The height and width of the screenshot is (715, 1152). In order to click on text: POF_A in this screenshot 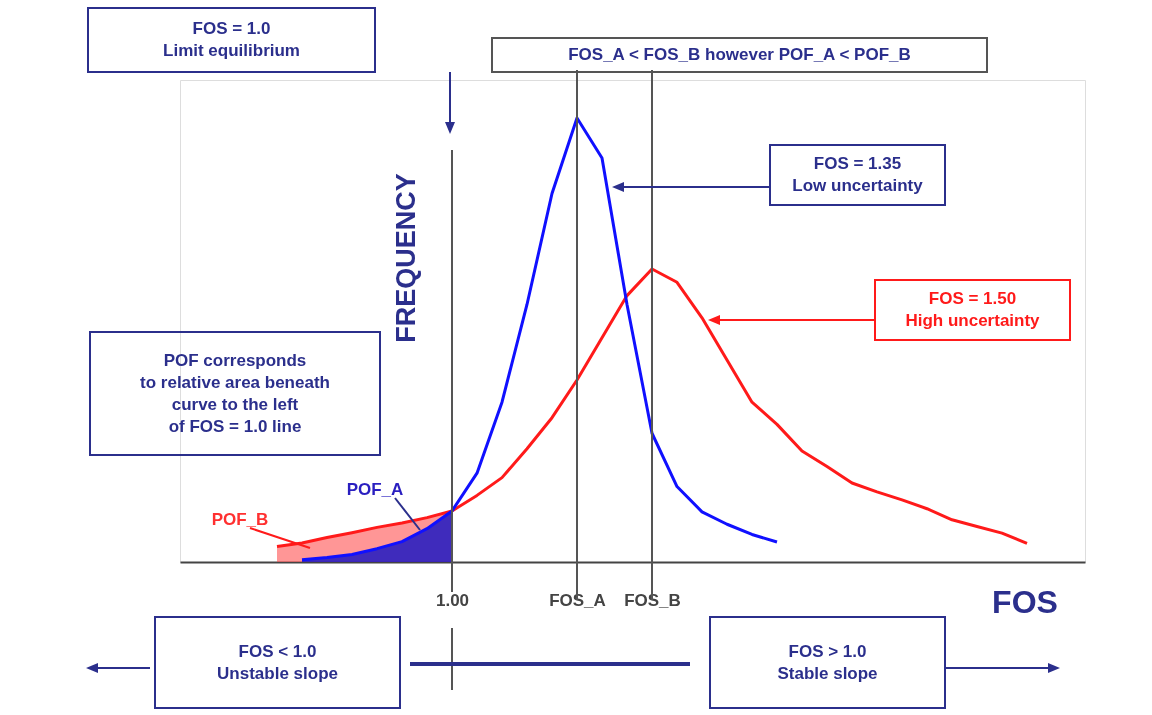, I will do `click(375, 489)`.